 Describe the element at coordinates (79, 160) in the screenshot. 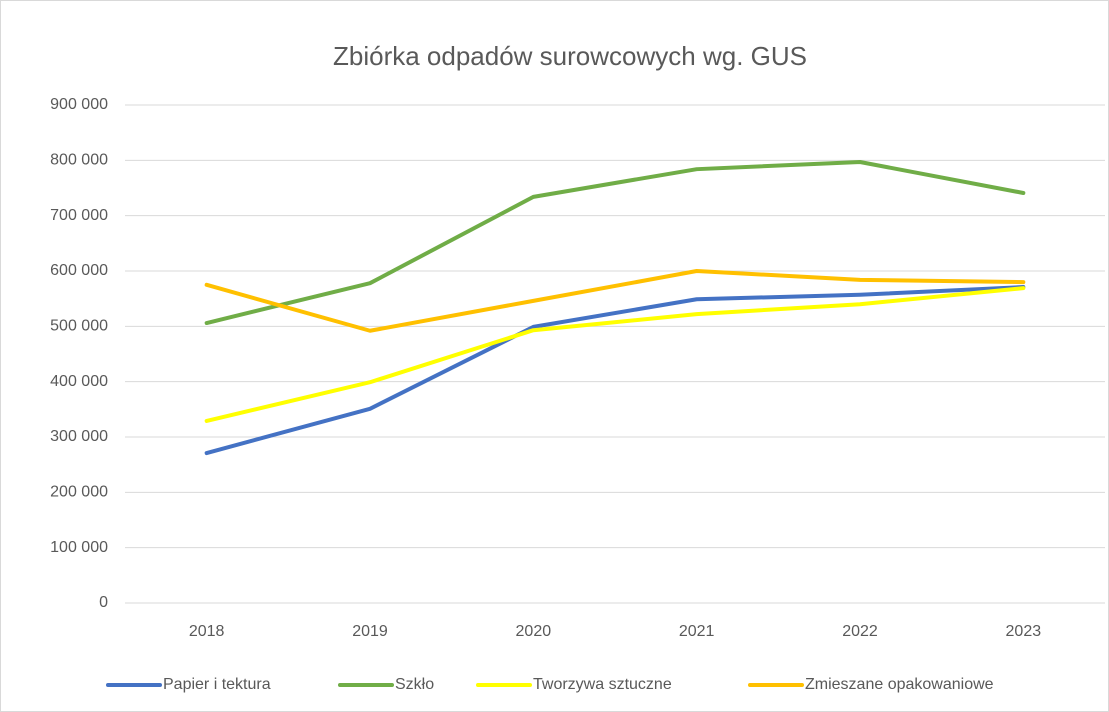

I see `y-tick-label: 800 000` at that location.